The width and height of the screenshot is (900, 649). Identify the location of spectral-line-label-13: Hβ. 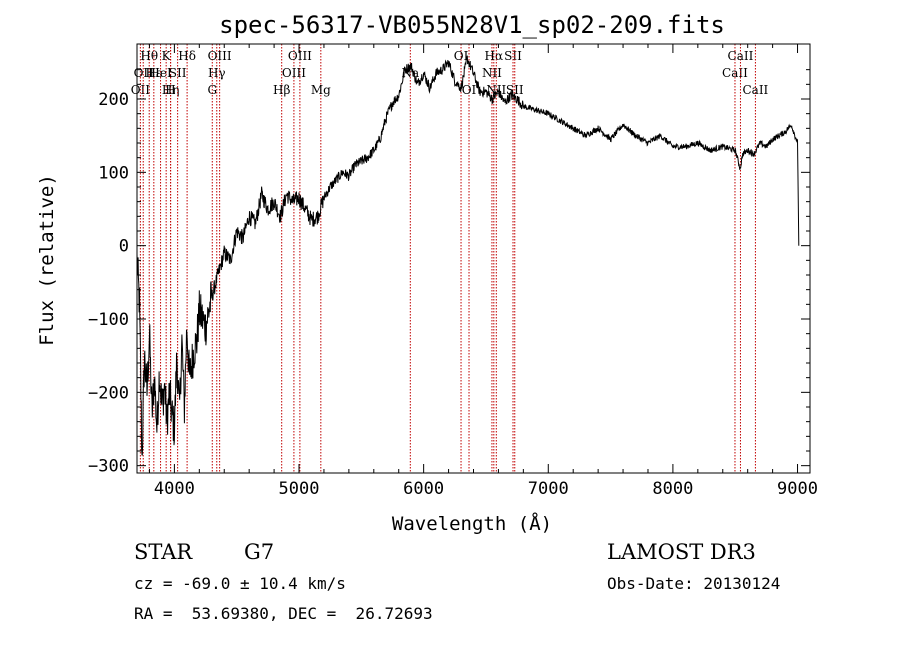
(281, 90).